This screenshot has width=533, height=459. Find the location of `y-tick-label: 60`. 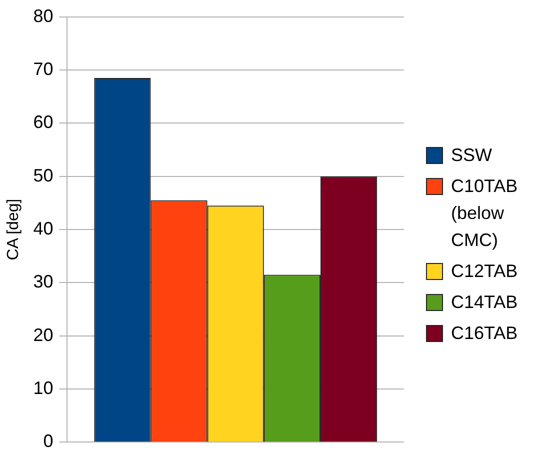

y-tick-label: 60 is located at coordinates (43, 122).